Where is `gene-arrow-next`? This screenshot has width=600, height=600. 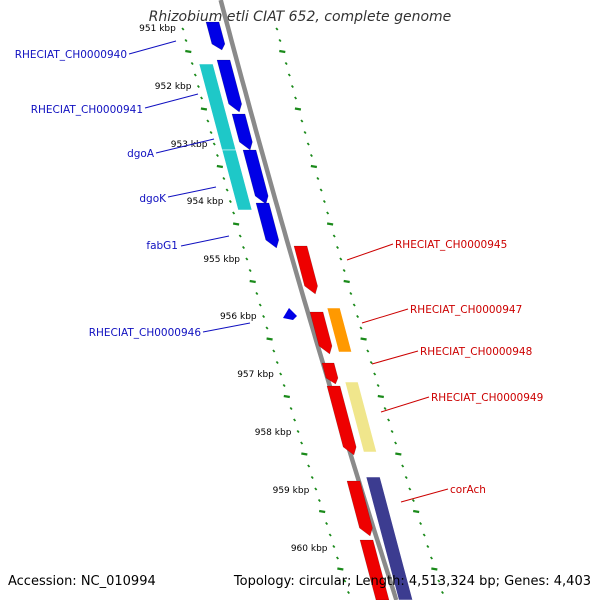 gene-arrow-next is located at coordinates (374, 569).